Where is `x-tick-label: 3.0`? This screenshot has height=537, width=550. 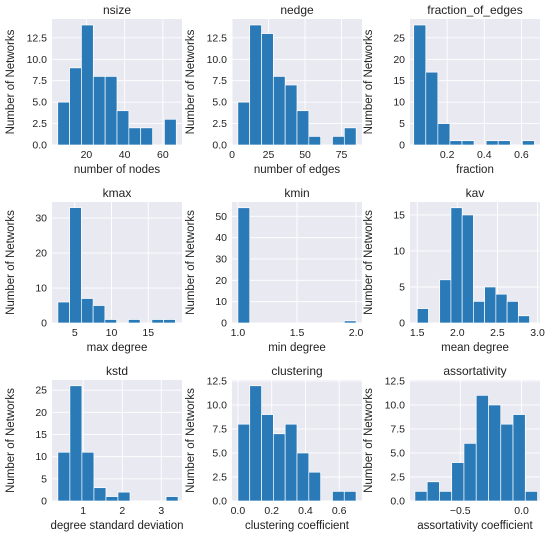
x-tick-label: 3.0 is located at coordinates (537, 333).